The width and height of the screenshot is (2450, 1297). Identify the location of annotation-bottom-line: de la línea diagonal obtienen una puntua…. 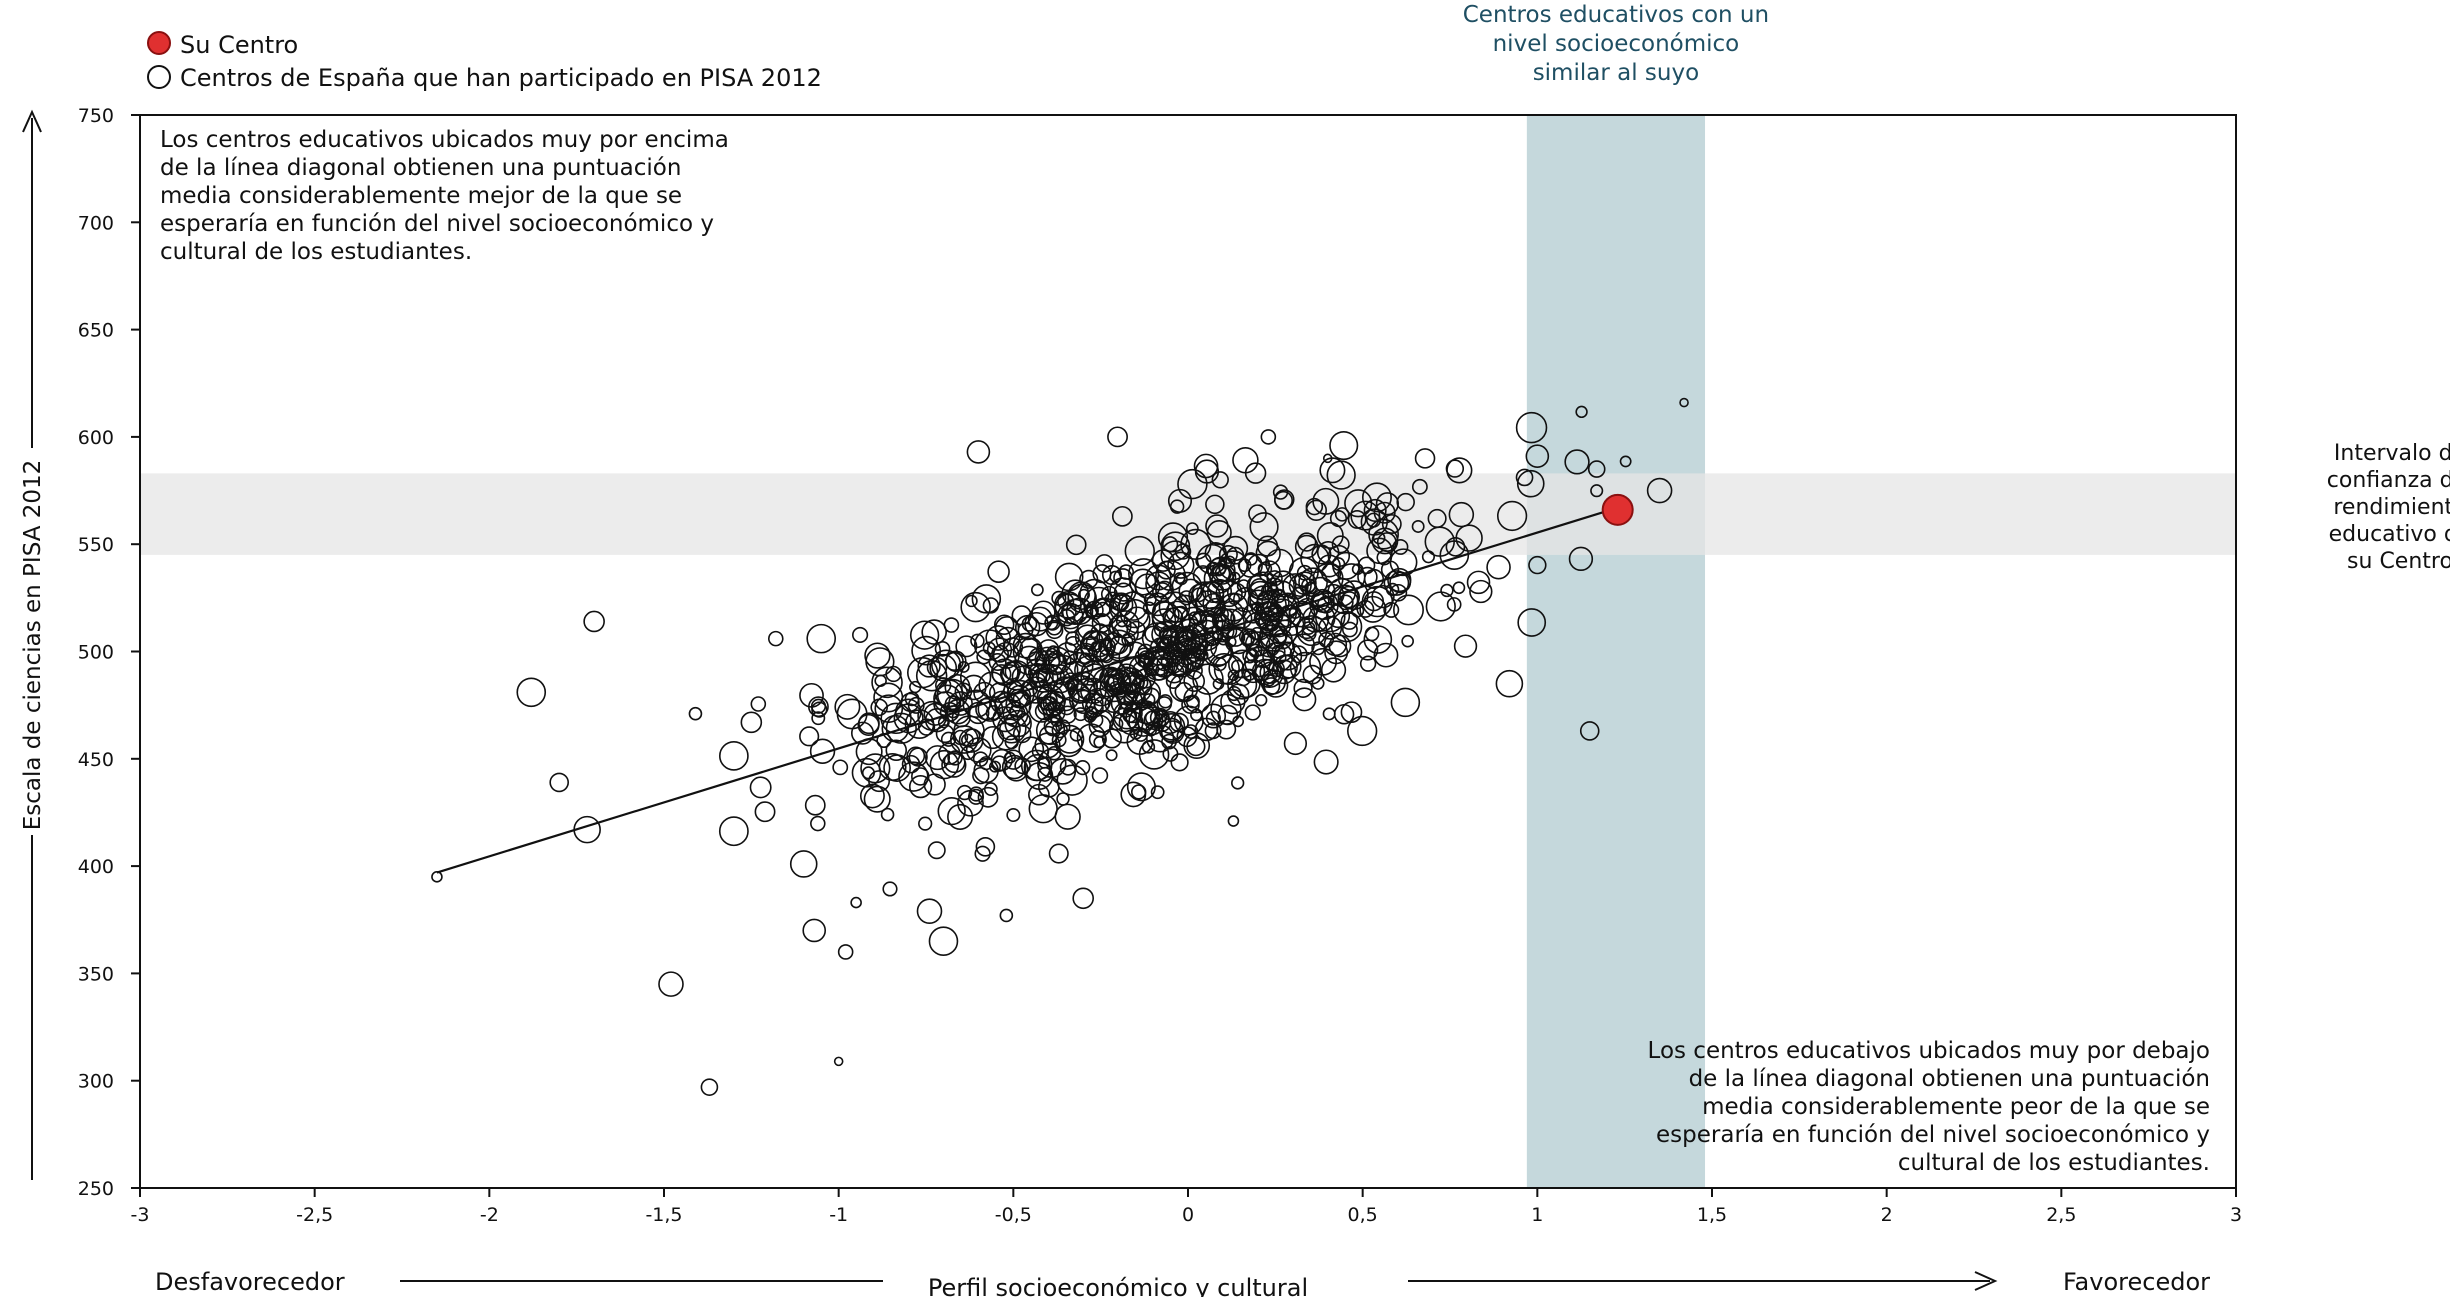
(1949, 1079).